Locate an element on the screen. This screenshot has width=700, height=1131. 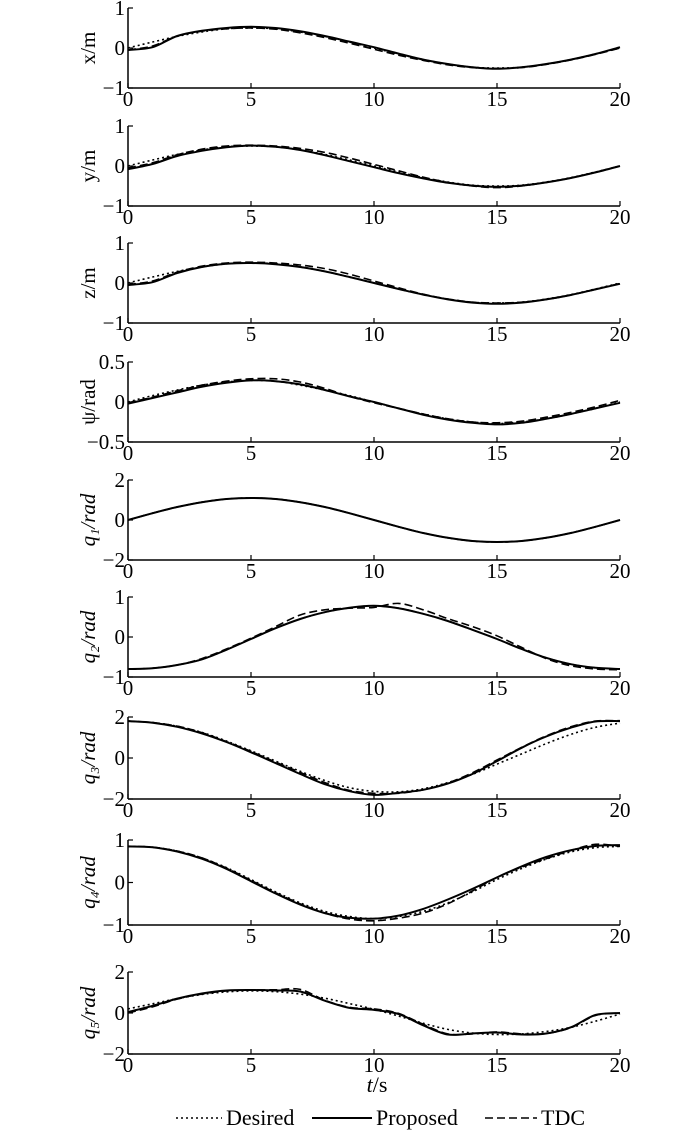
y-axis-label: q₂/rad is located at coordinates (88, 636).